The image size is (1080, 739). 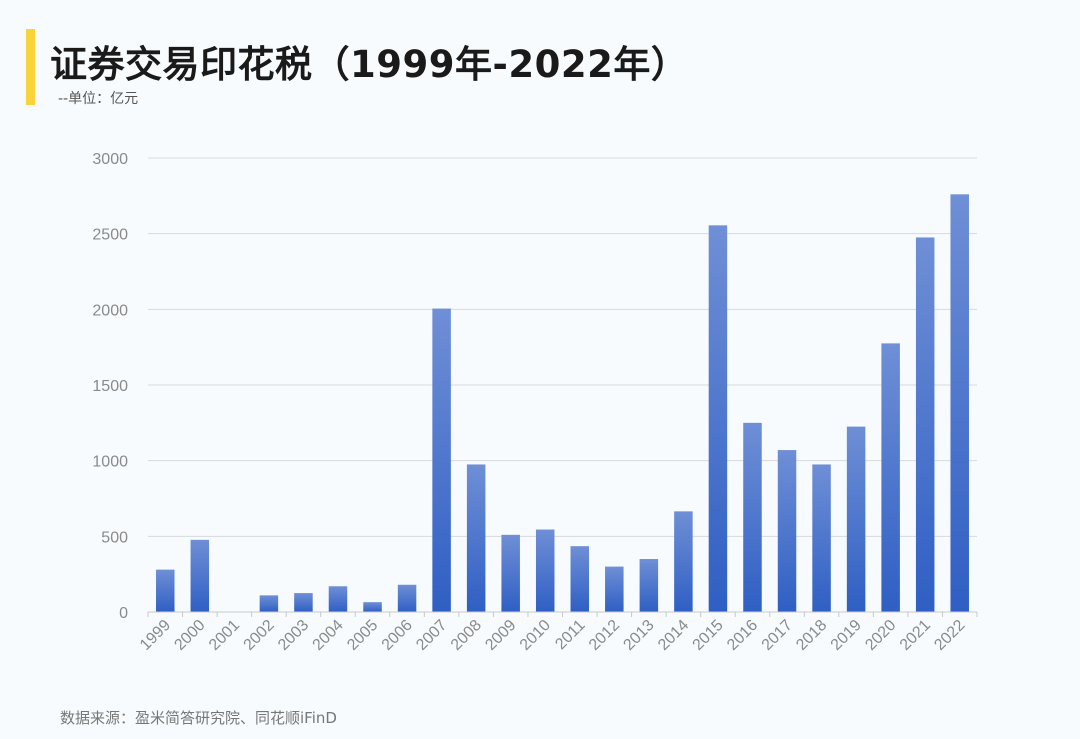 What do you see at coordinates (673, 635) in the screenshot?
I see `x-tick-label: 2014` at bounding box center [673, 635].